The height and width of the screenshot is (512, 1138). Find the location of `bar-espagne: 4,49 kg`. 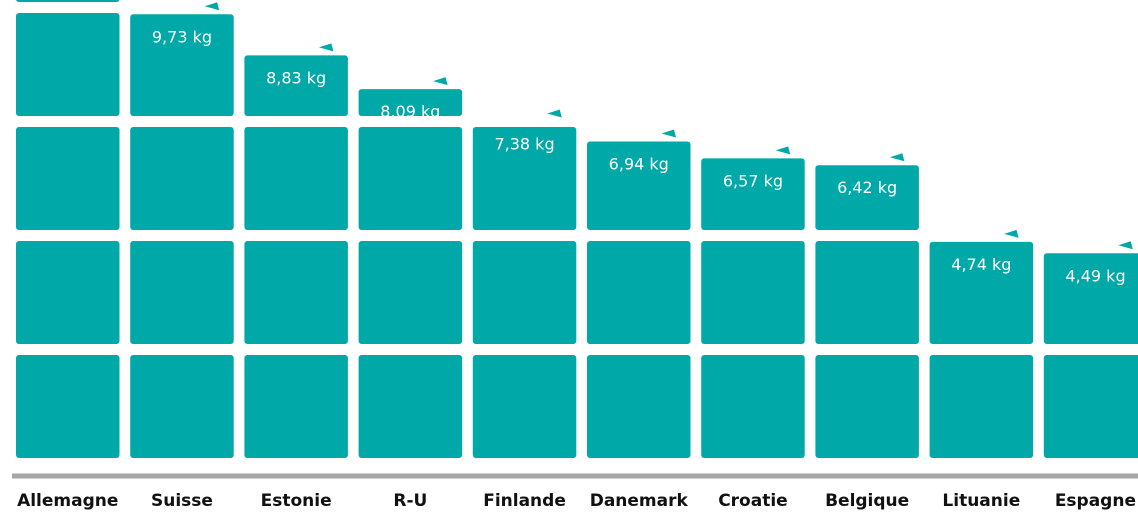

bar-espagne: 4,49 kg is located at coordinates (1090, 349).